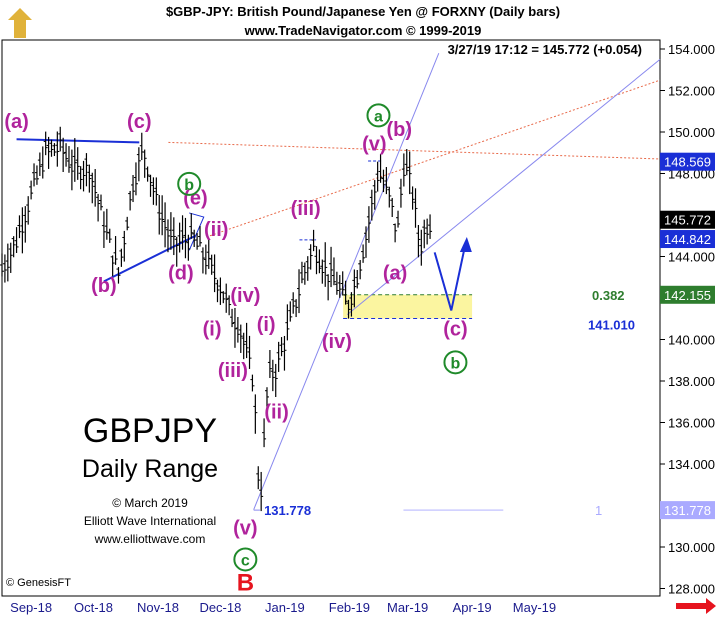 Image resolution: width=726 pixels, height=619 pixels. What do you see at coordinates (349, 607) in the screenshot?
I see `x-tick-label: Feb-19` at bounding box center [349, 607].